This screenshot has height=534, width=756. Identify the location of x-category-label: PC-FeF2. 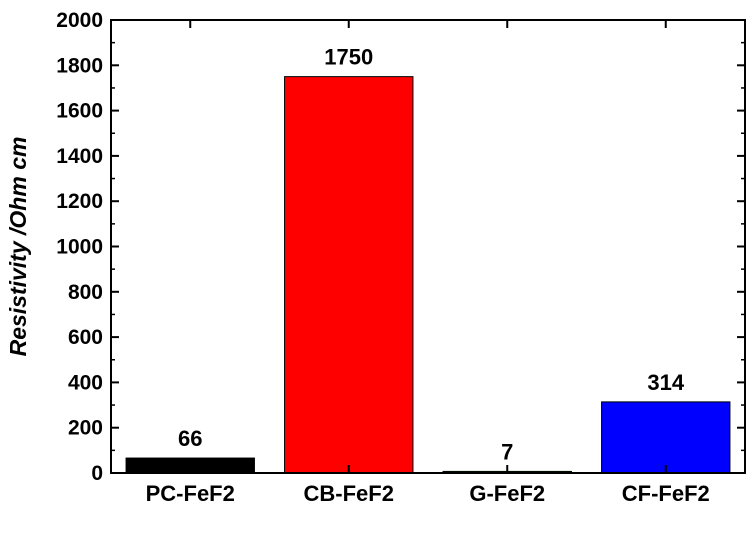
(190, 493).